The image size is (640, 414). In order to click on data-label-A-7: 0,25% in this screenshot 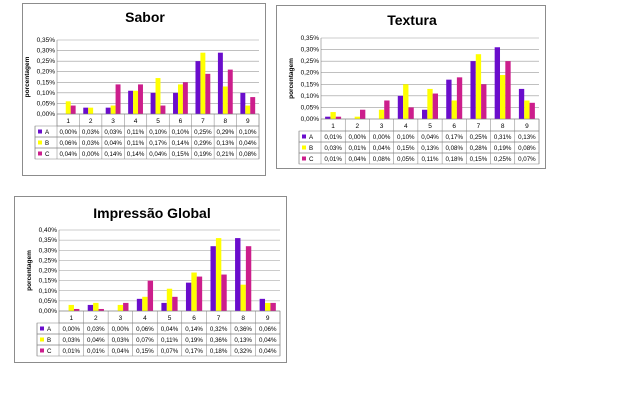, I will do `click(479, 137)`.